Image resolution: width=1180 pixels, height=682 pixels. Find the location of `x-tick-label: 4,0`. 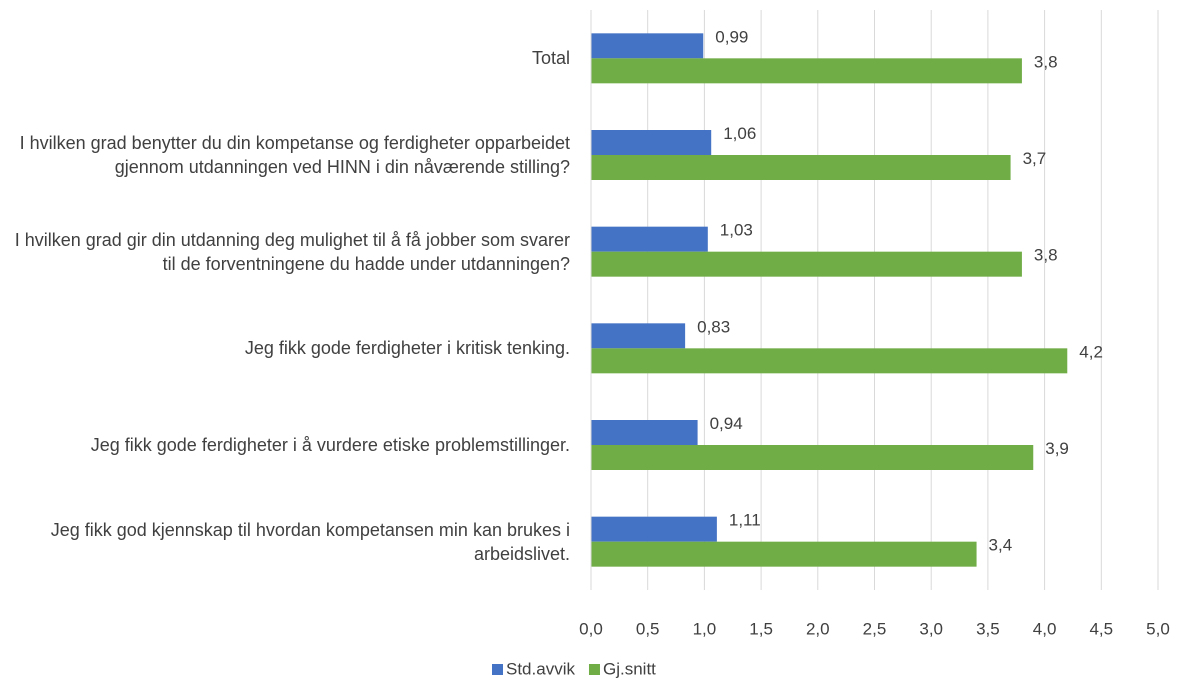

x-tick-label: 4,0 is located at coordinates (1045, 628).